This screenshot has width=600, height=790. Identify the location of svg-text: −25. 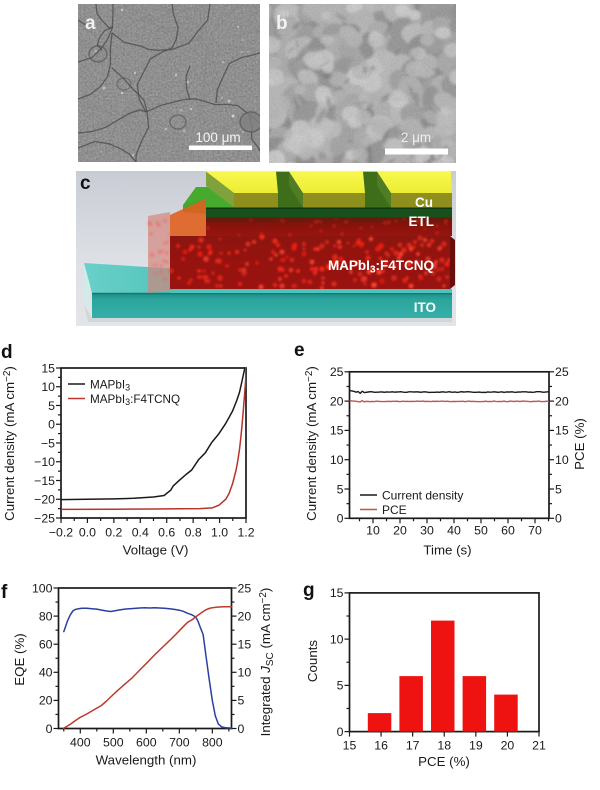
(44, 518).